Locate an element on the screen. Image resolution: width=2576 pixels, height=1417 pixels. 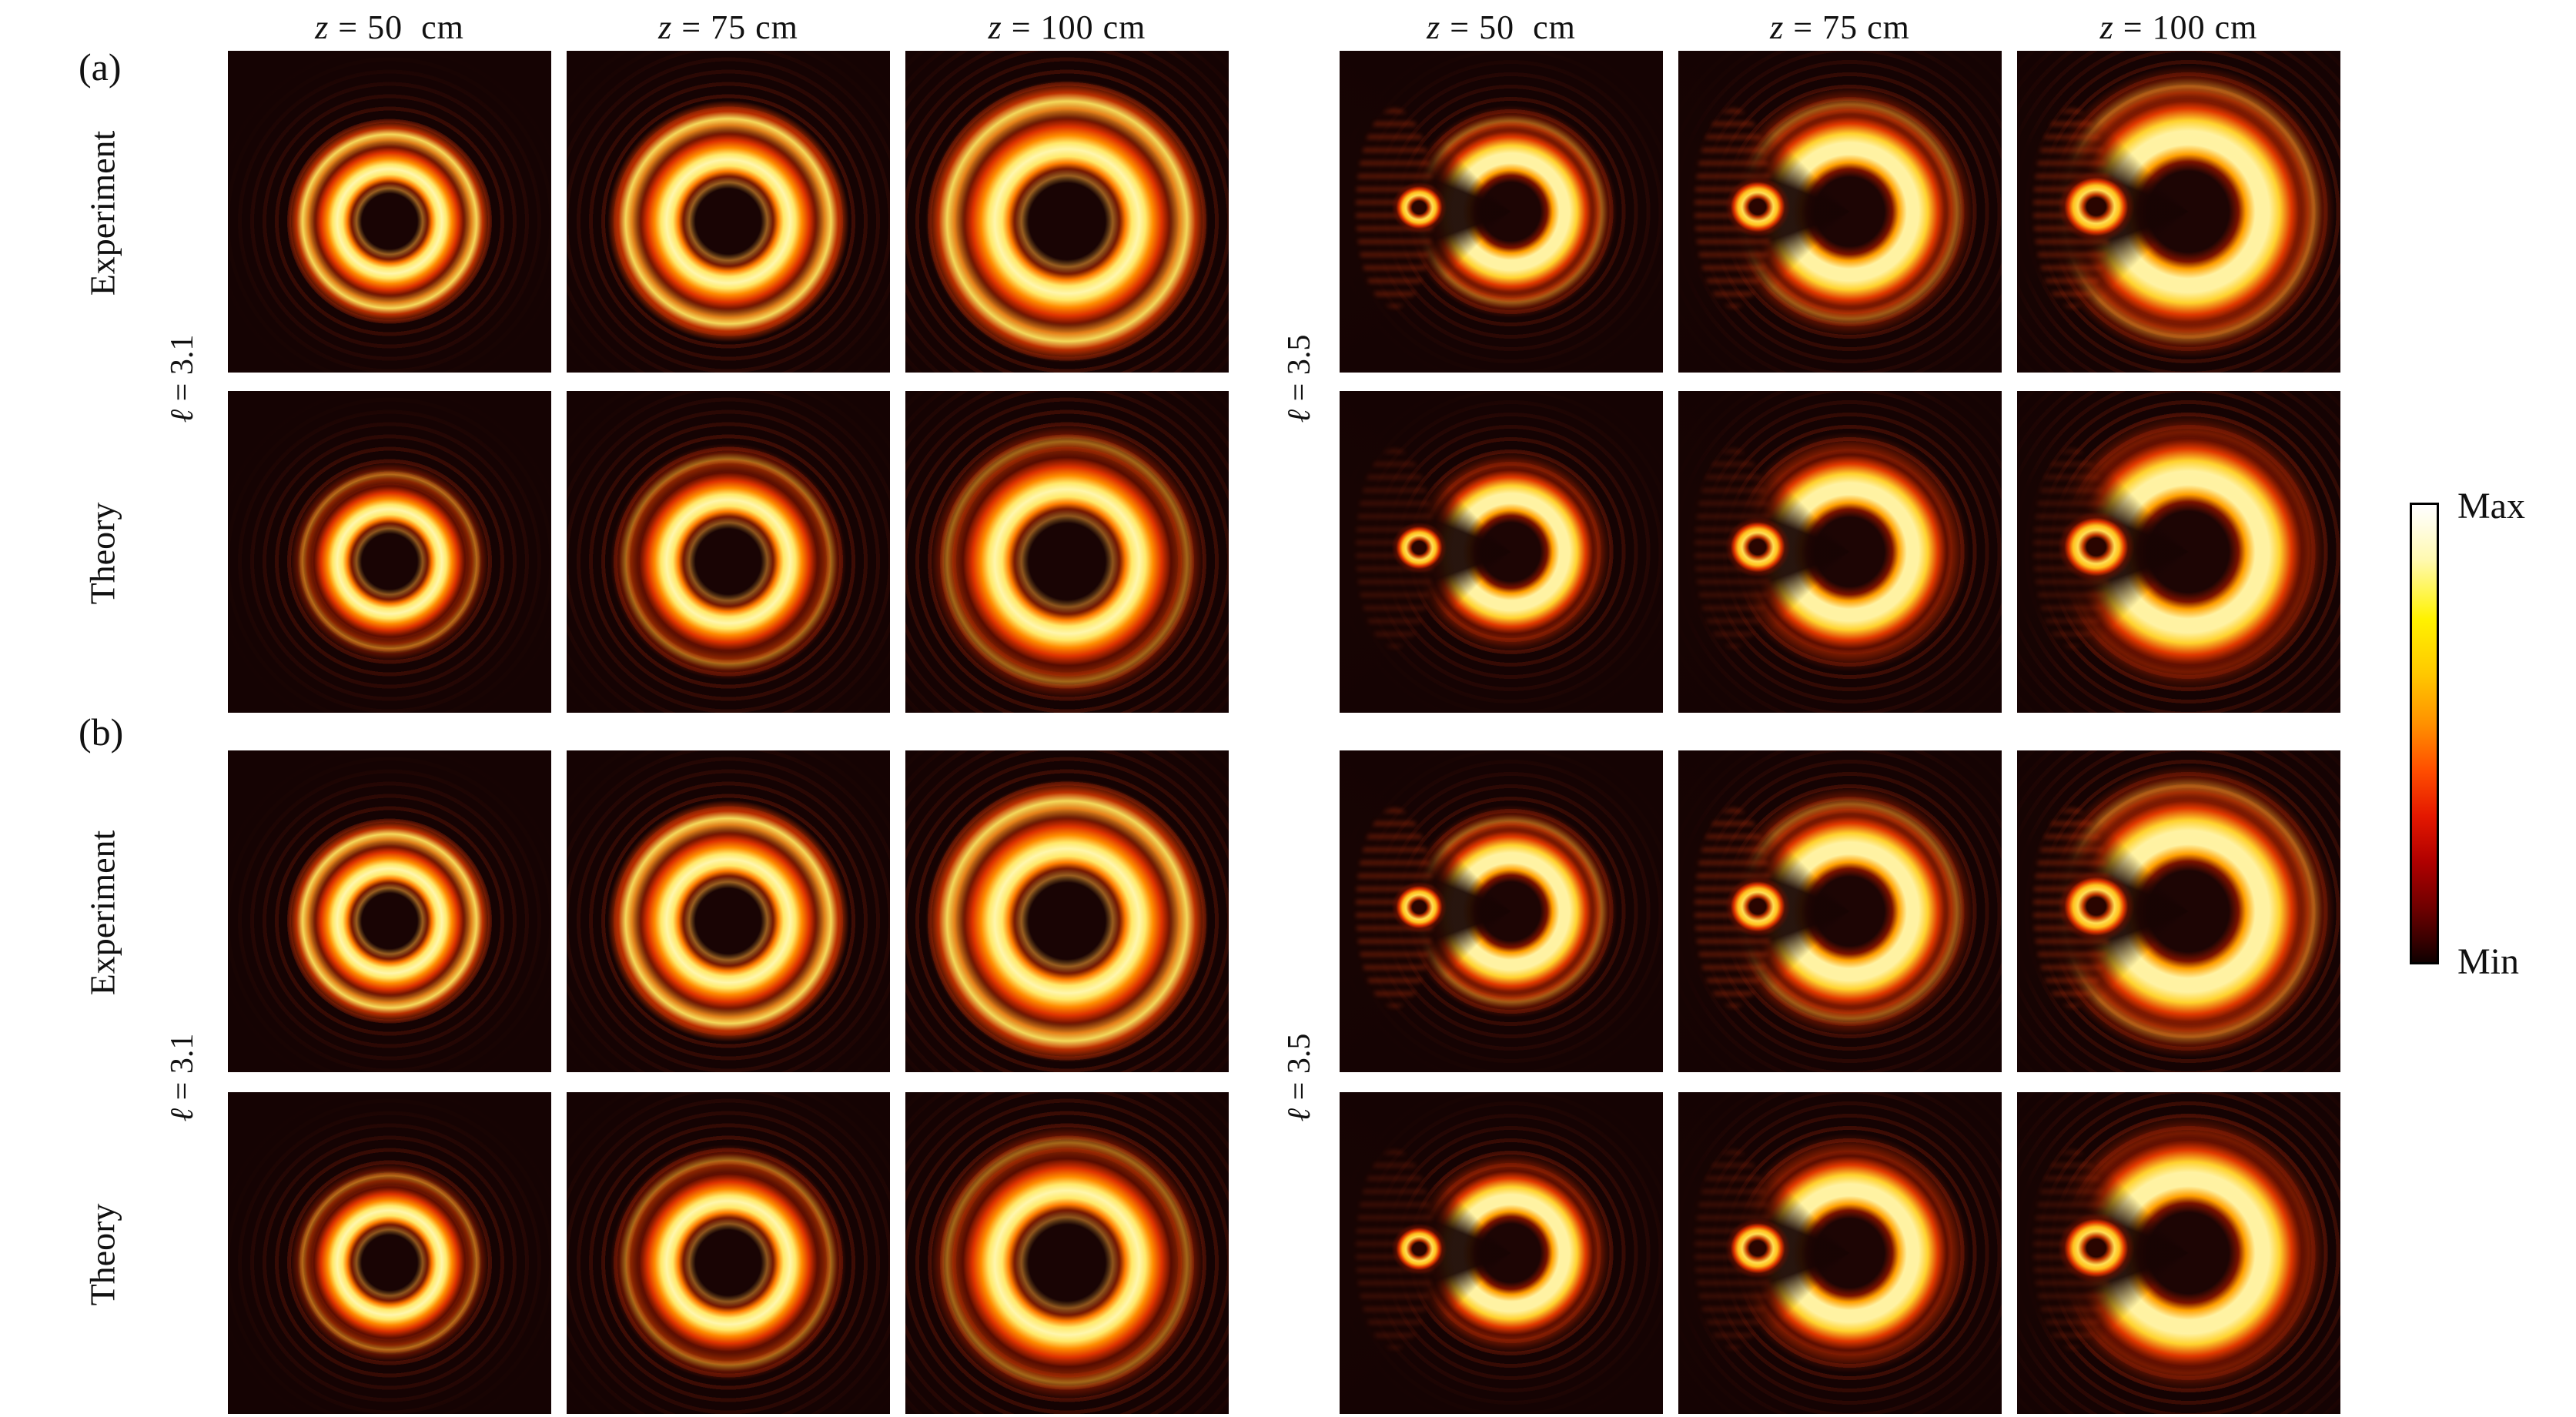
column-header-z50-right: z = 50 cm is located at coordinates (1501, 27).